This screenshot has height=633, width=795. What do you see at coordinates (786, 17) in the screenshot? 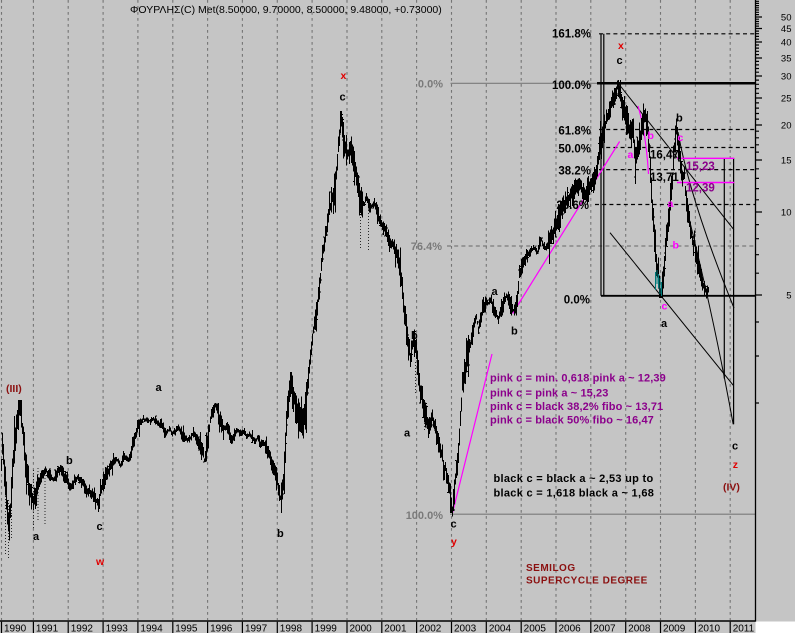
I see `svg-text: 50` at bounding box center [786, 17].